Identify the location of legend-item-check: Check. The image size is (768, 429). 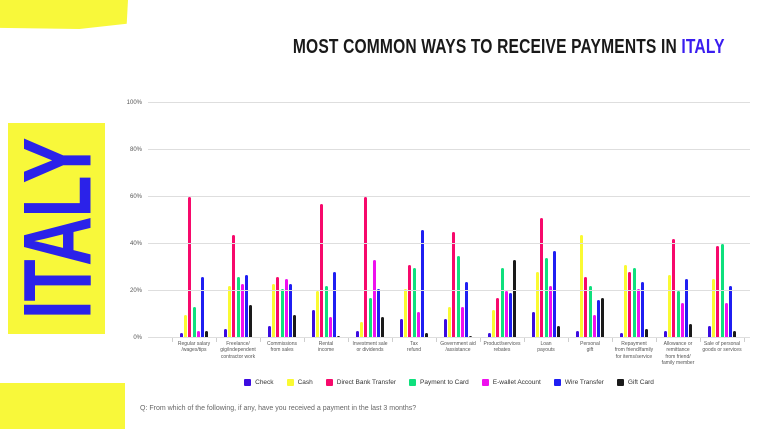
(259, 382).